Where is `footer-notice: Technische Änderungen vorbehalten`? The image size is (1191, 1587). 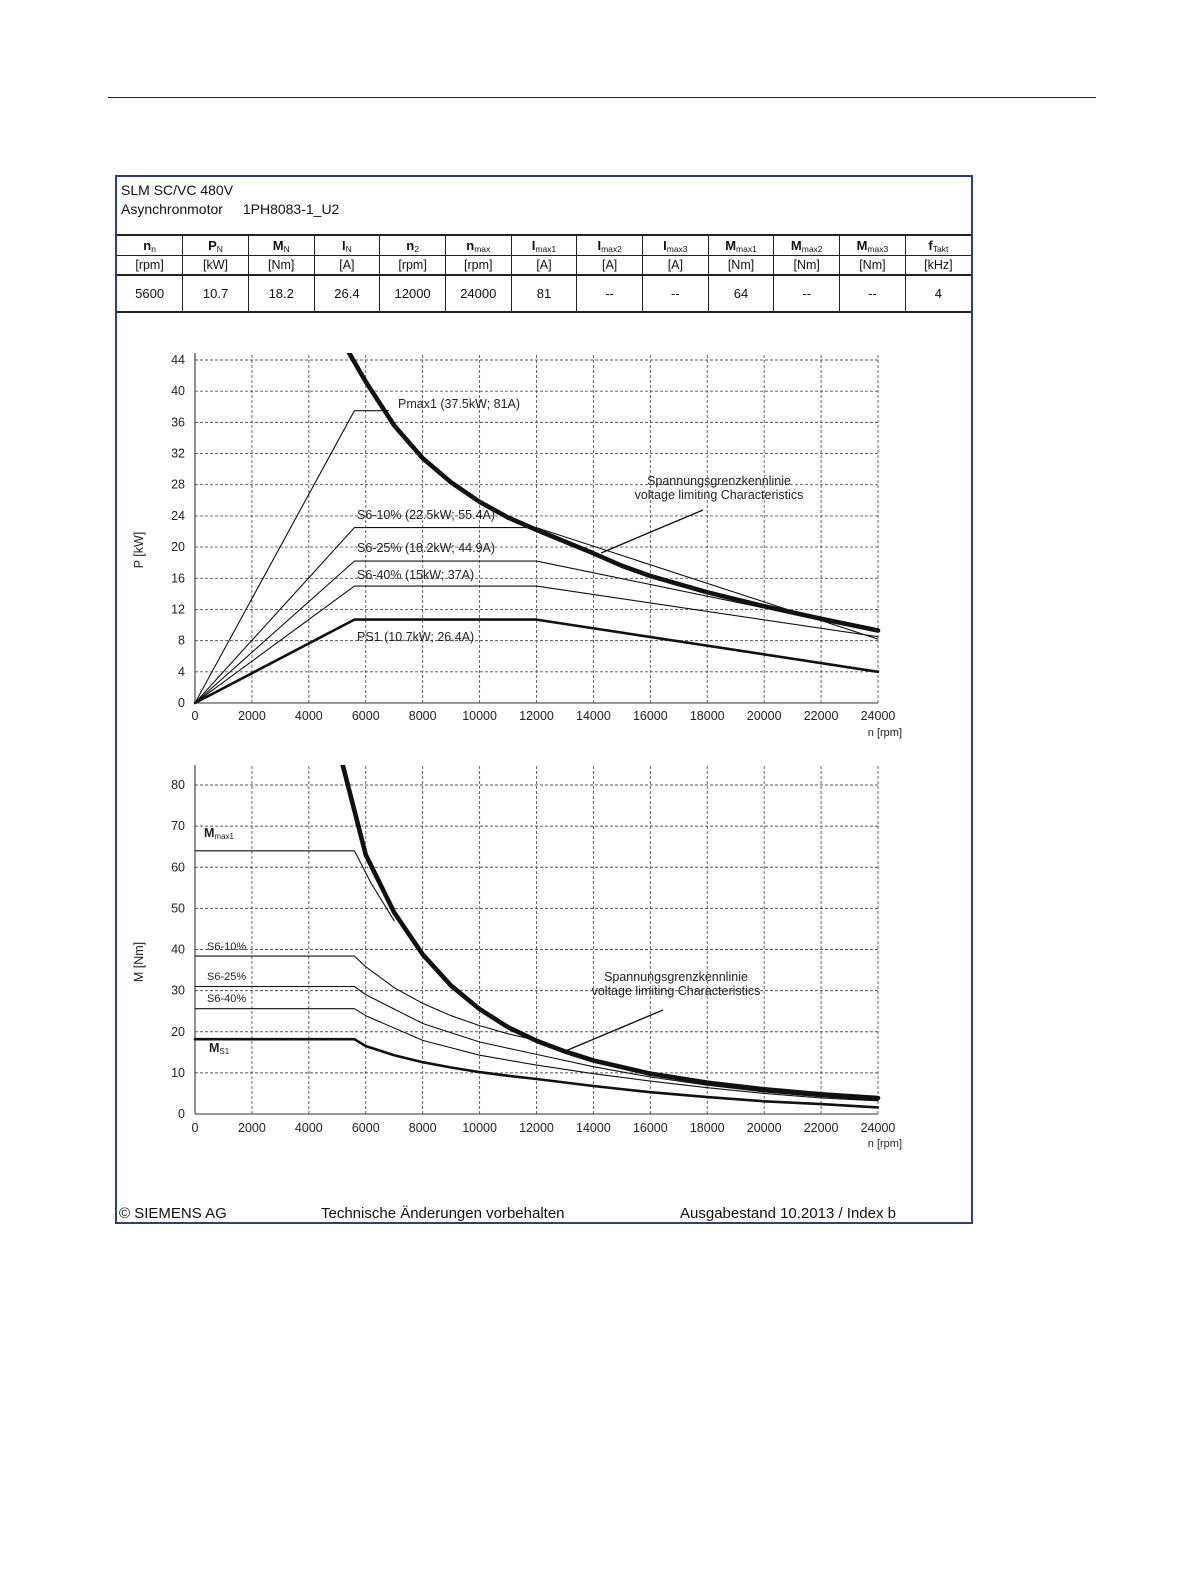
footer-notice: Technische Änderungen vorbehalten is located at coordinates (443, 1213).